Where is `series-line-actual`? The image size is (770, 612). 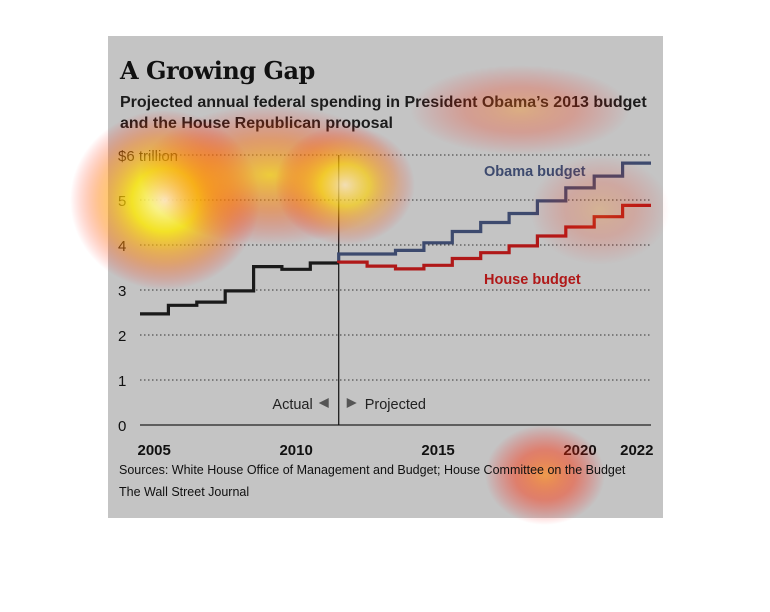
series-line-actual is located at coordinates (239, 288).